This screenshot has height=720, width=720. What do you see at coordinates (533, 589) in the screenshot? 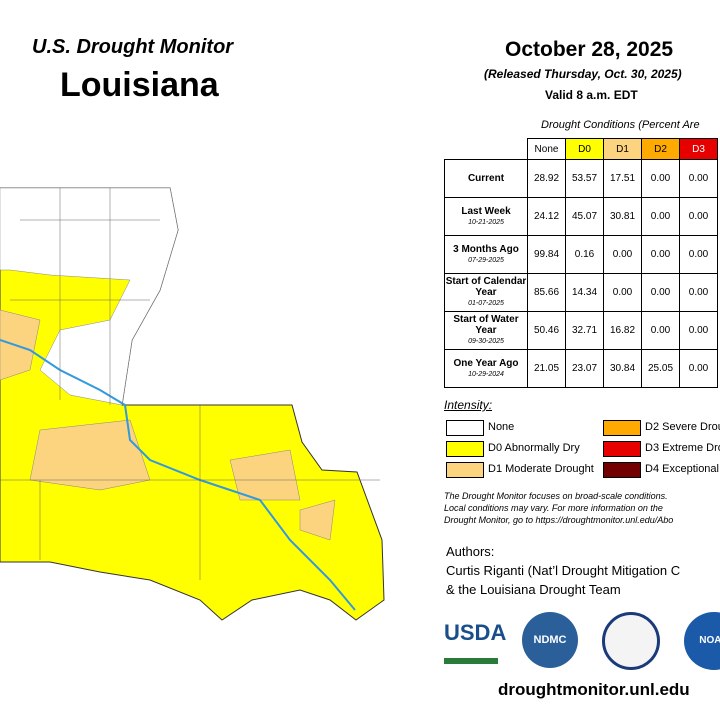
I see `author-line: & the Louisiana Drought Team` at bounding box center [533, 589].